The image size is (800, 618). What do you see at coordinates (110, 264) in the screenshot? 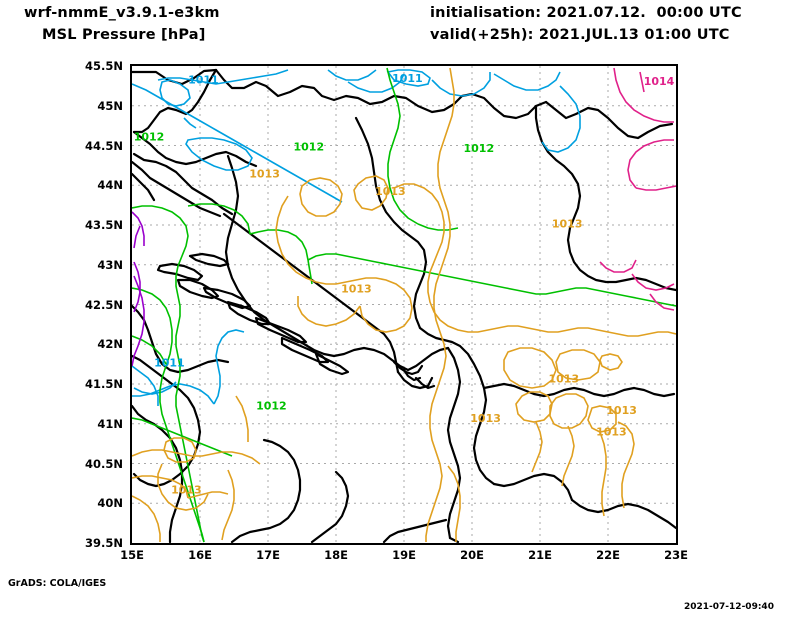
I see `y-axis-tick-43N: 43N` at bounding box center [110, 264].